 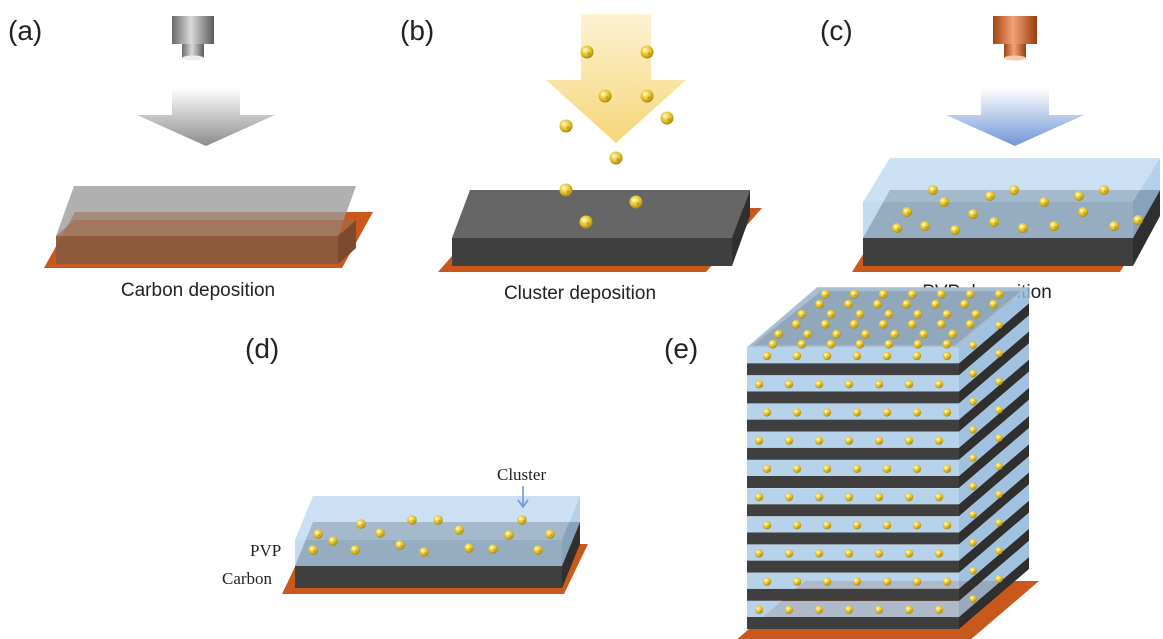 I want to click on deposition-arrow-yellow, so click(x=616, y=78).